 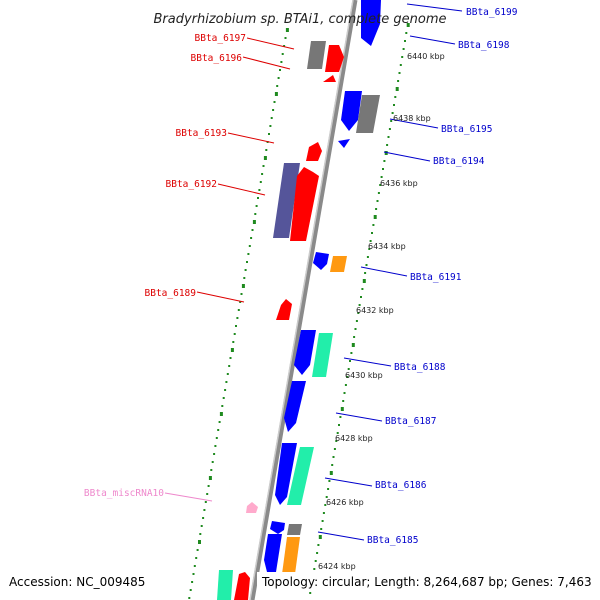 I want to click on gene-label: BBta_6191, so click(x=436, y=277).